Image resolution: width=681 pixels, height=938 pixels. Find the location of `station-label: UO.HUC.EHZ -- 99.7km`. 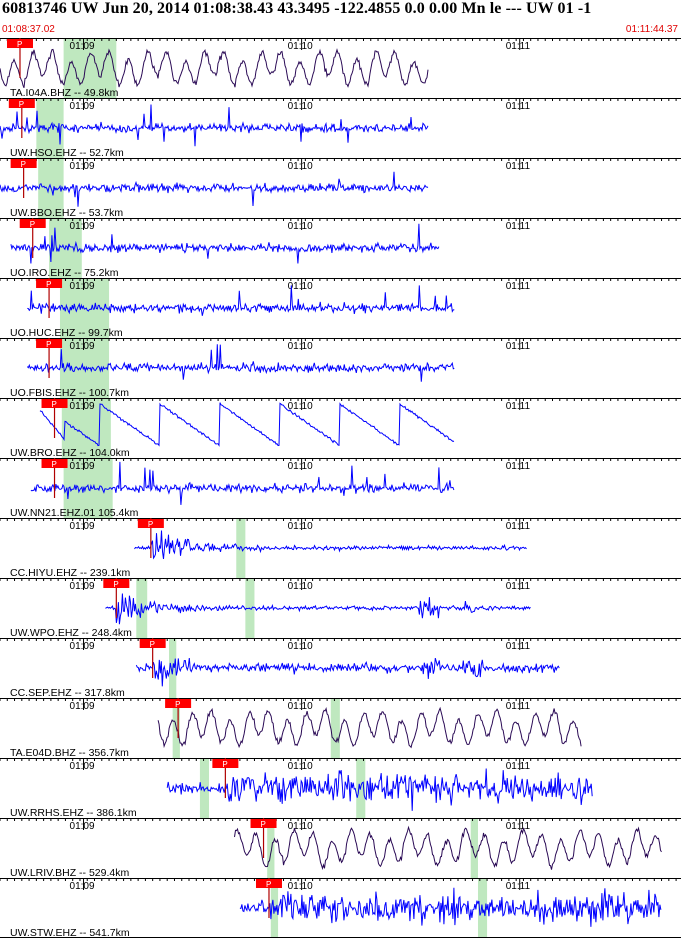

station-label: UO.HUC.EHZ -- 99.7km is located at coordinates (66, 333).